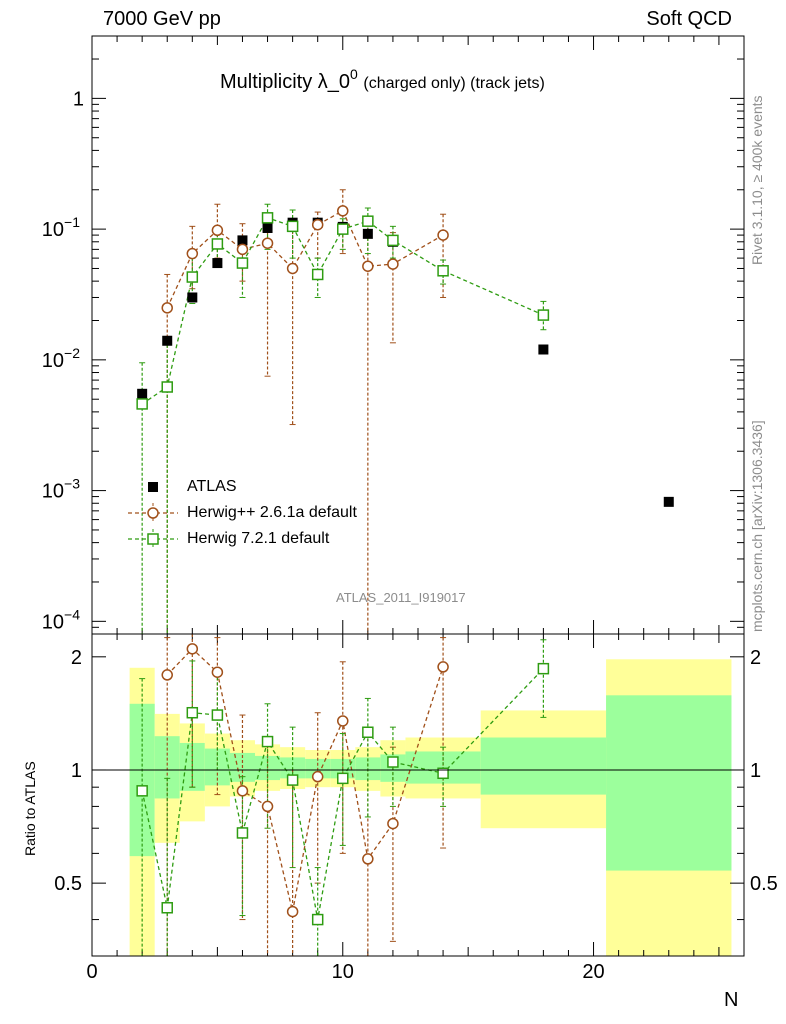  Describe the element at coordinates (78, 99) in the screenshot. I see `y-tick-label-0: 1` at that location.